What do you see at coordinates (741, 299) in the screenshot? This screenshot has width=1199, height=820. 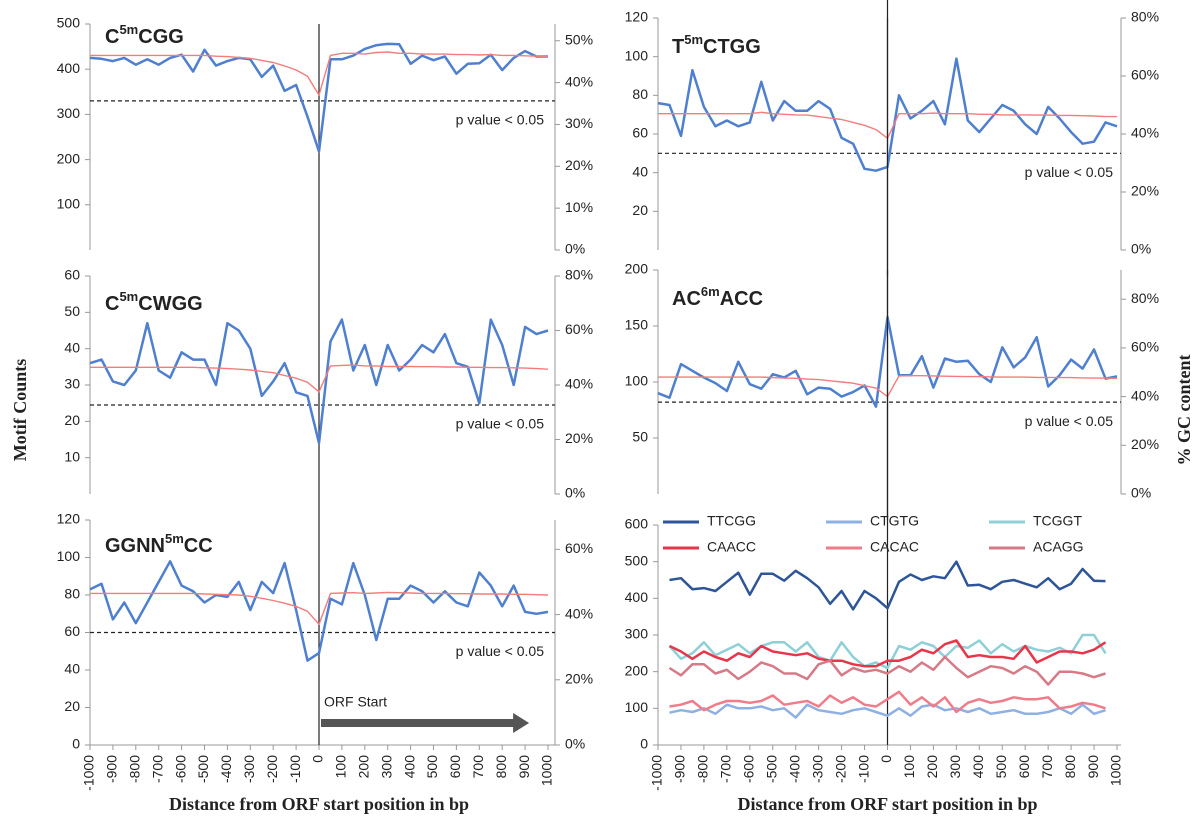 I see `title-part: ACC` at bounding box center [741, 299].